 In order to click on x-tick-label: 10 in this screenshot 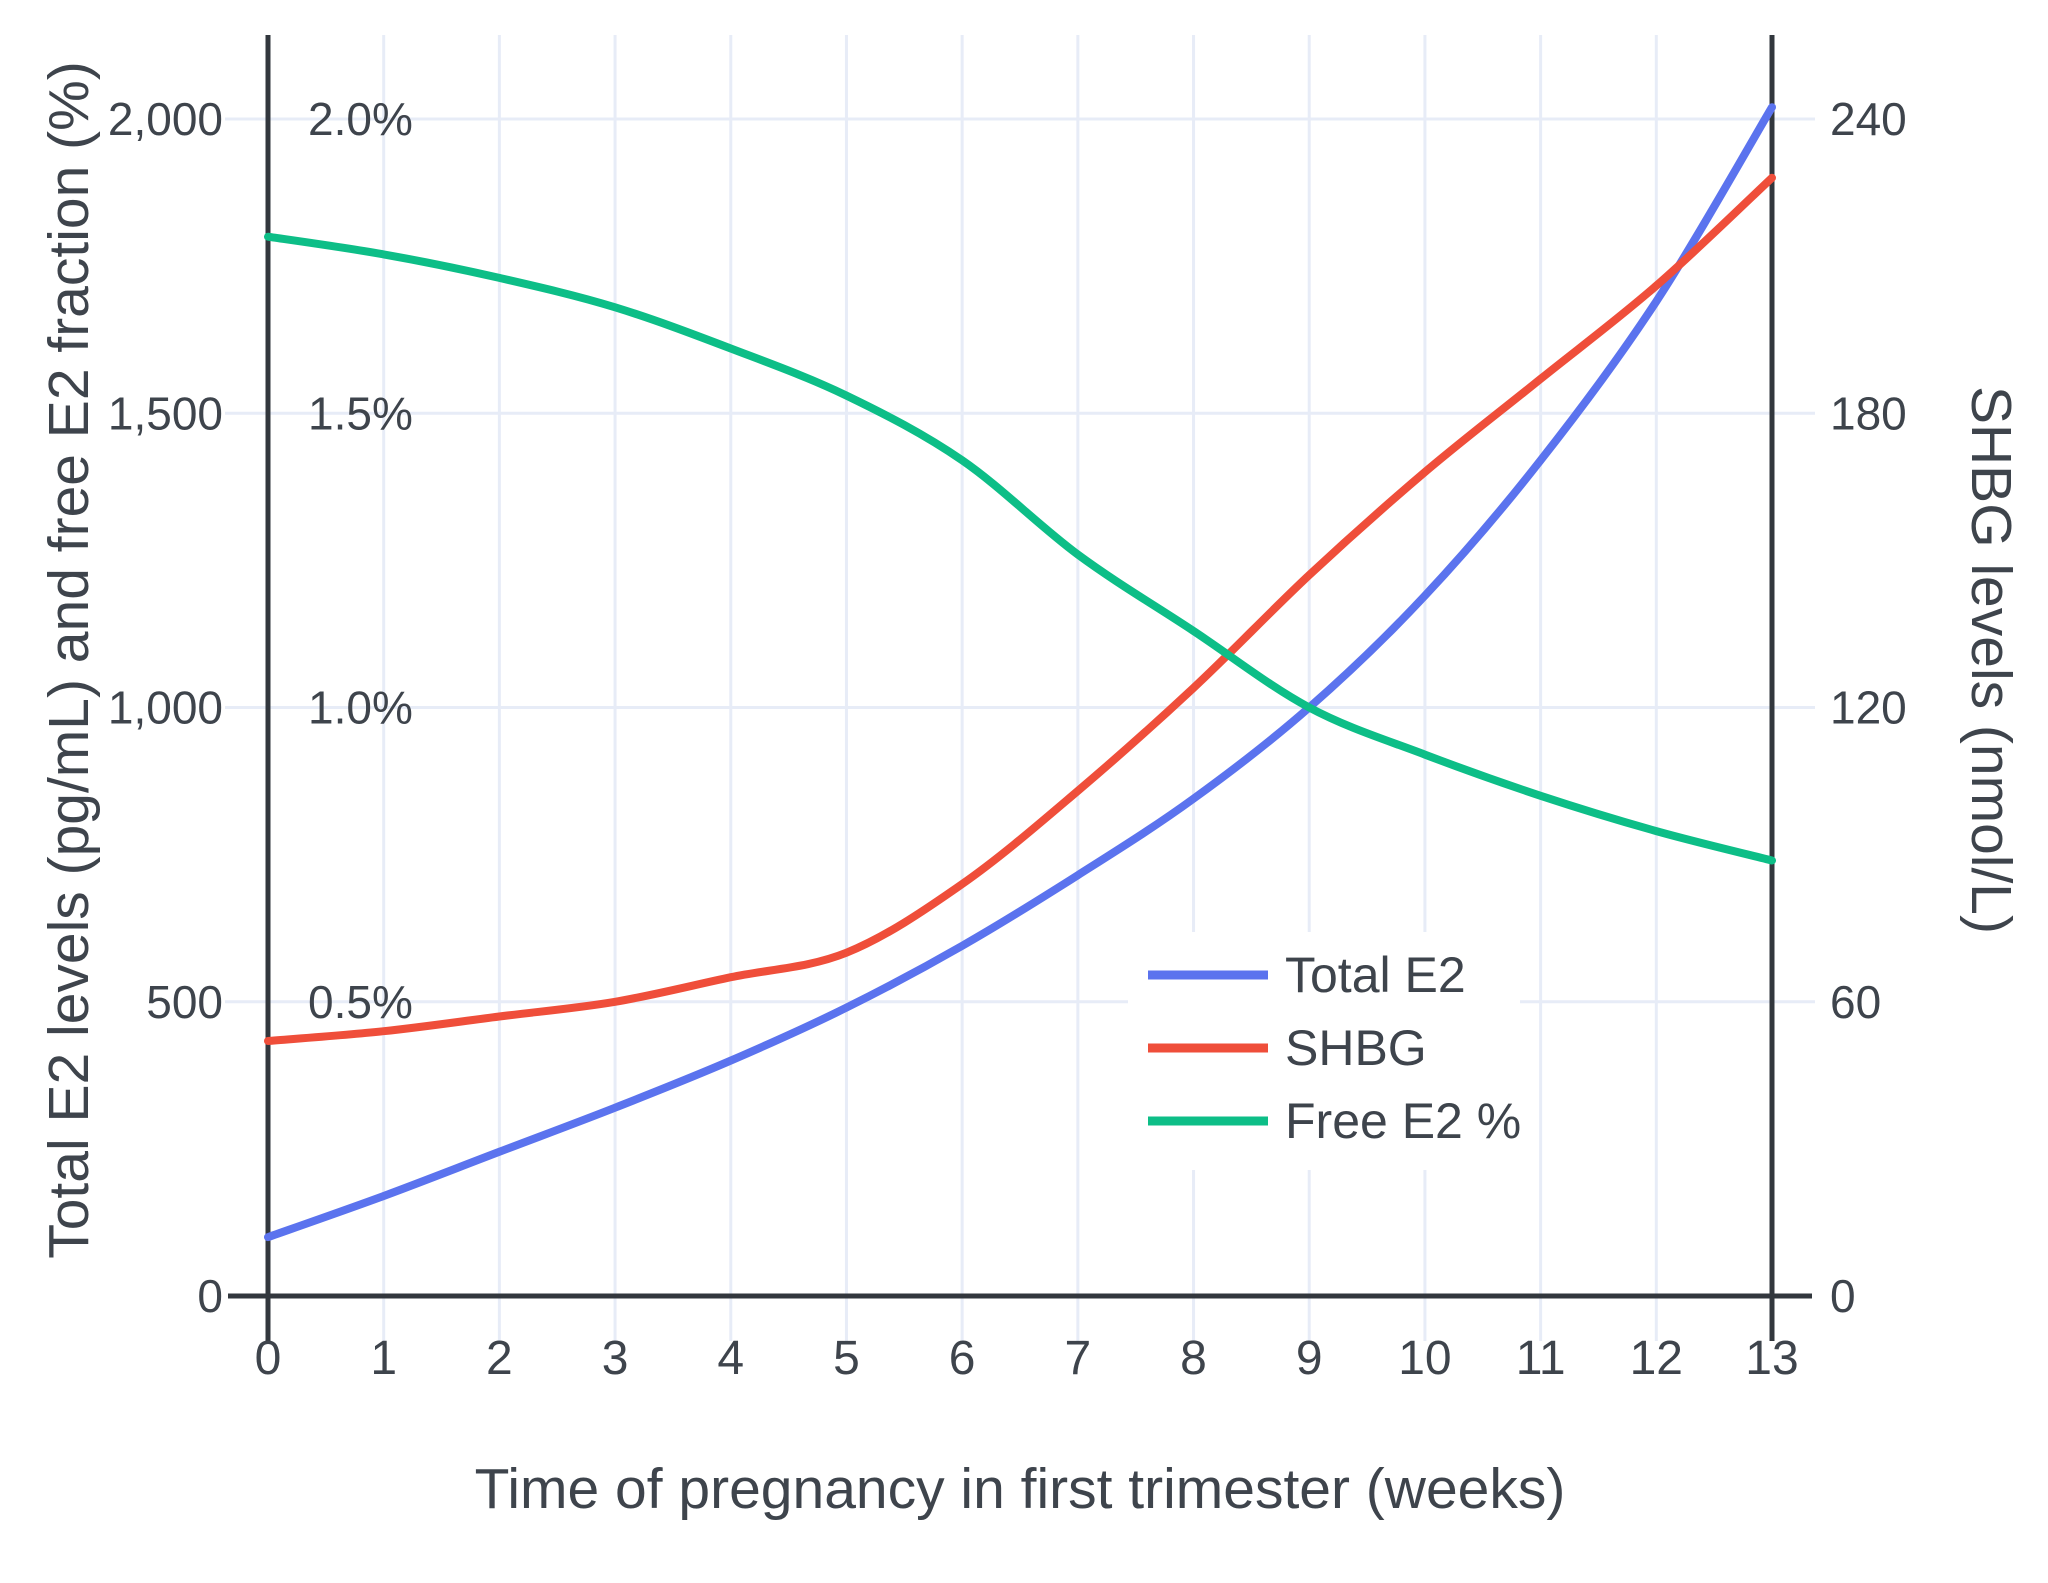, I will do `click(1424, 1358)`.